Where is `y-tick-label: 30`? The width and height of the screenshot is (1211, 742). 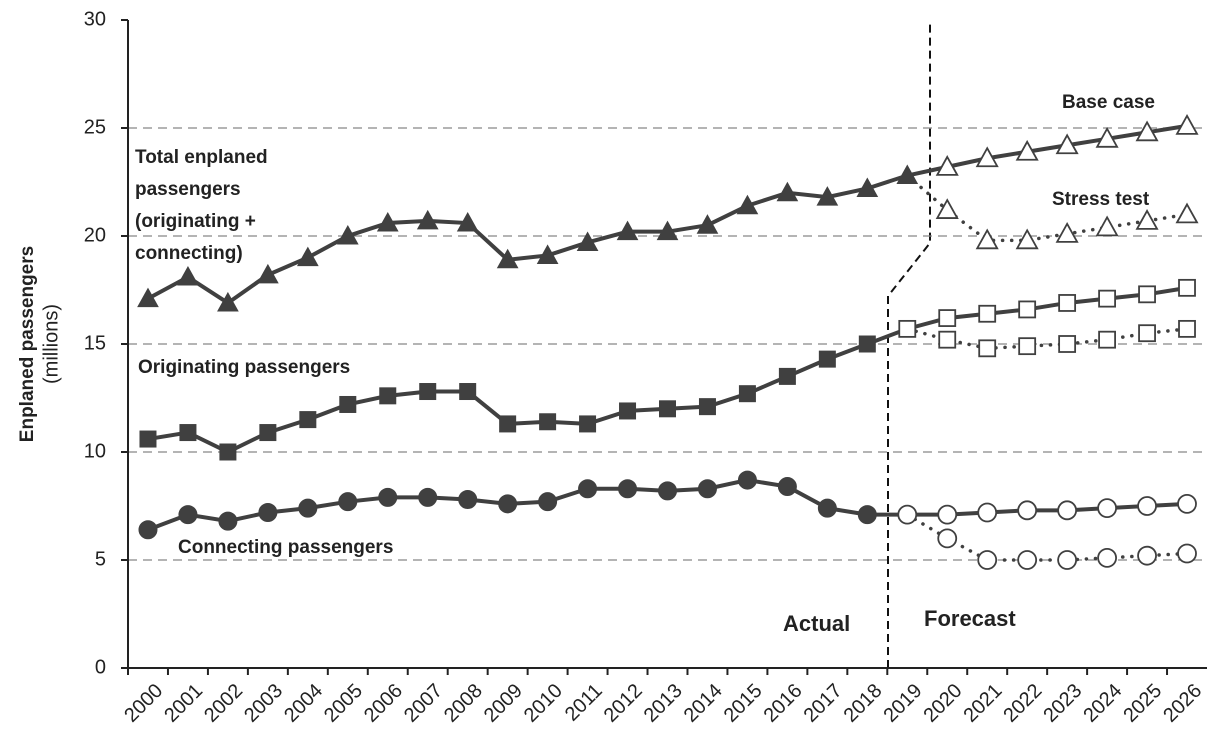
y-tick-label: 30 is located at coordinates (95, 19).